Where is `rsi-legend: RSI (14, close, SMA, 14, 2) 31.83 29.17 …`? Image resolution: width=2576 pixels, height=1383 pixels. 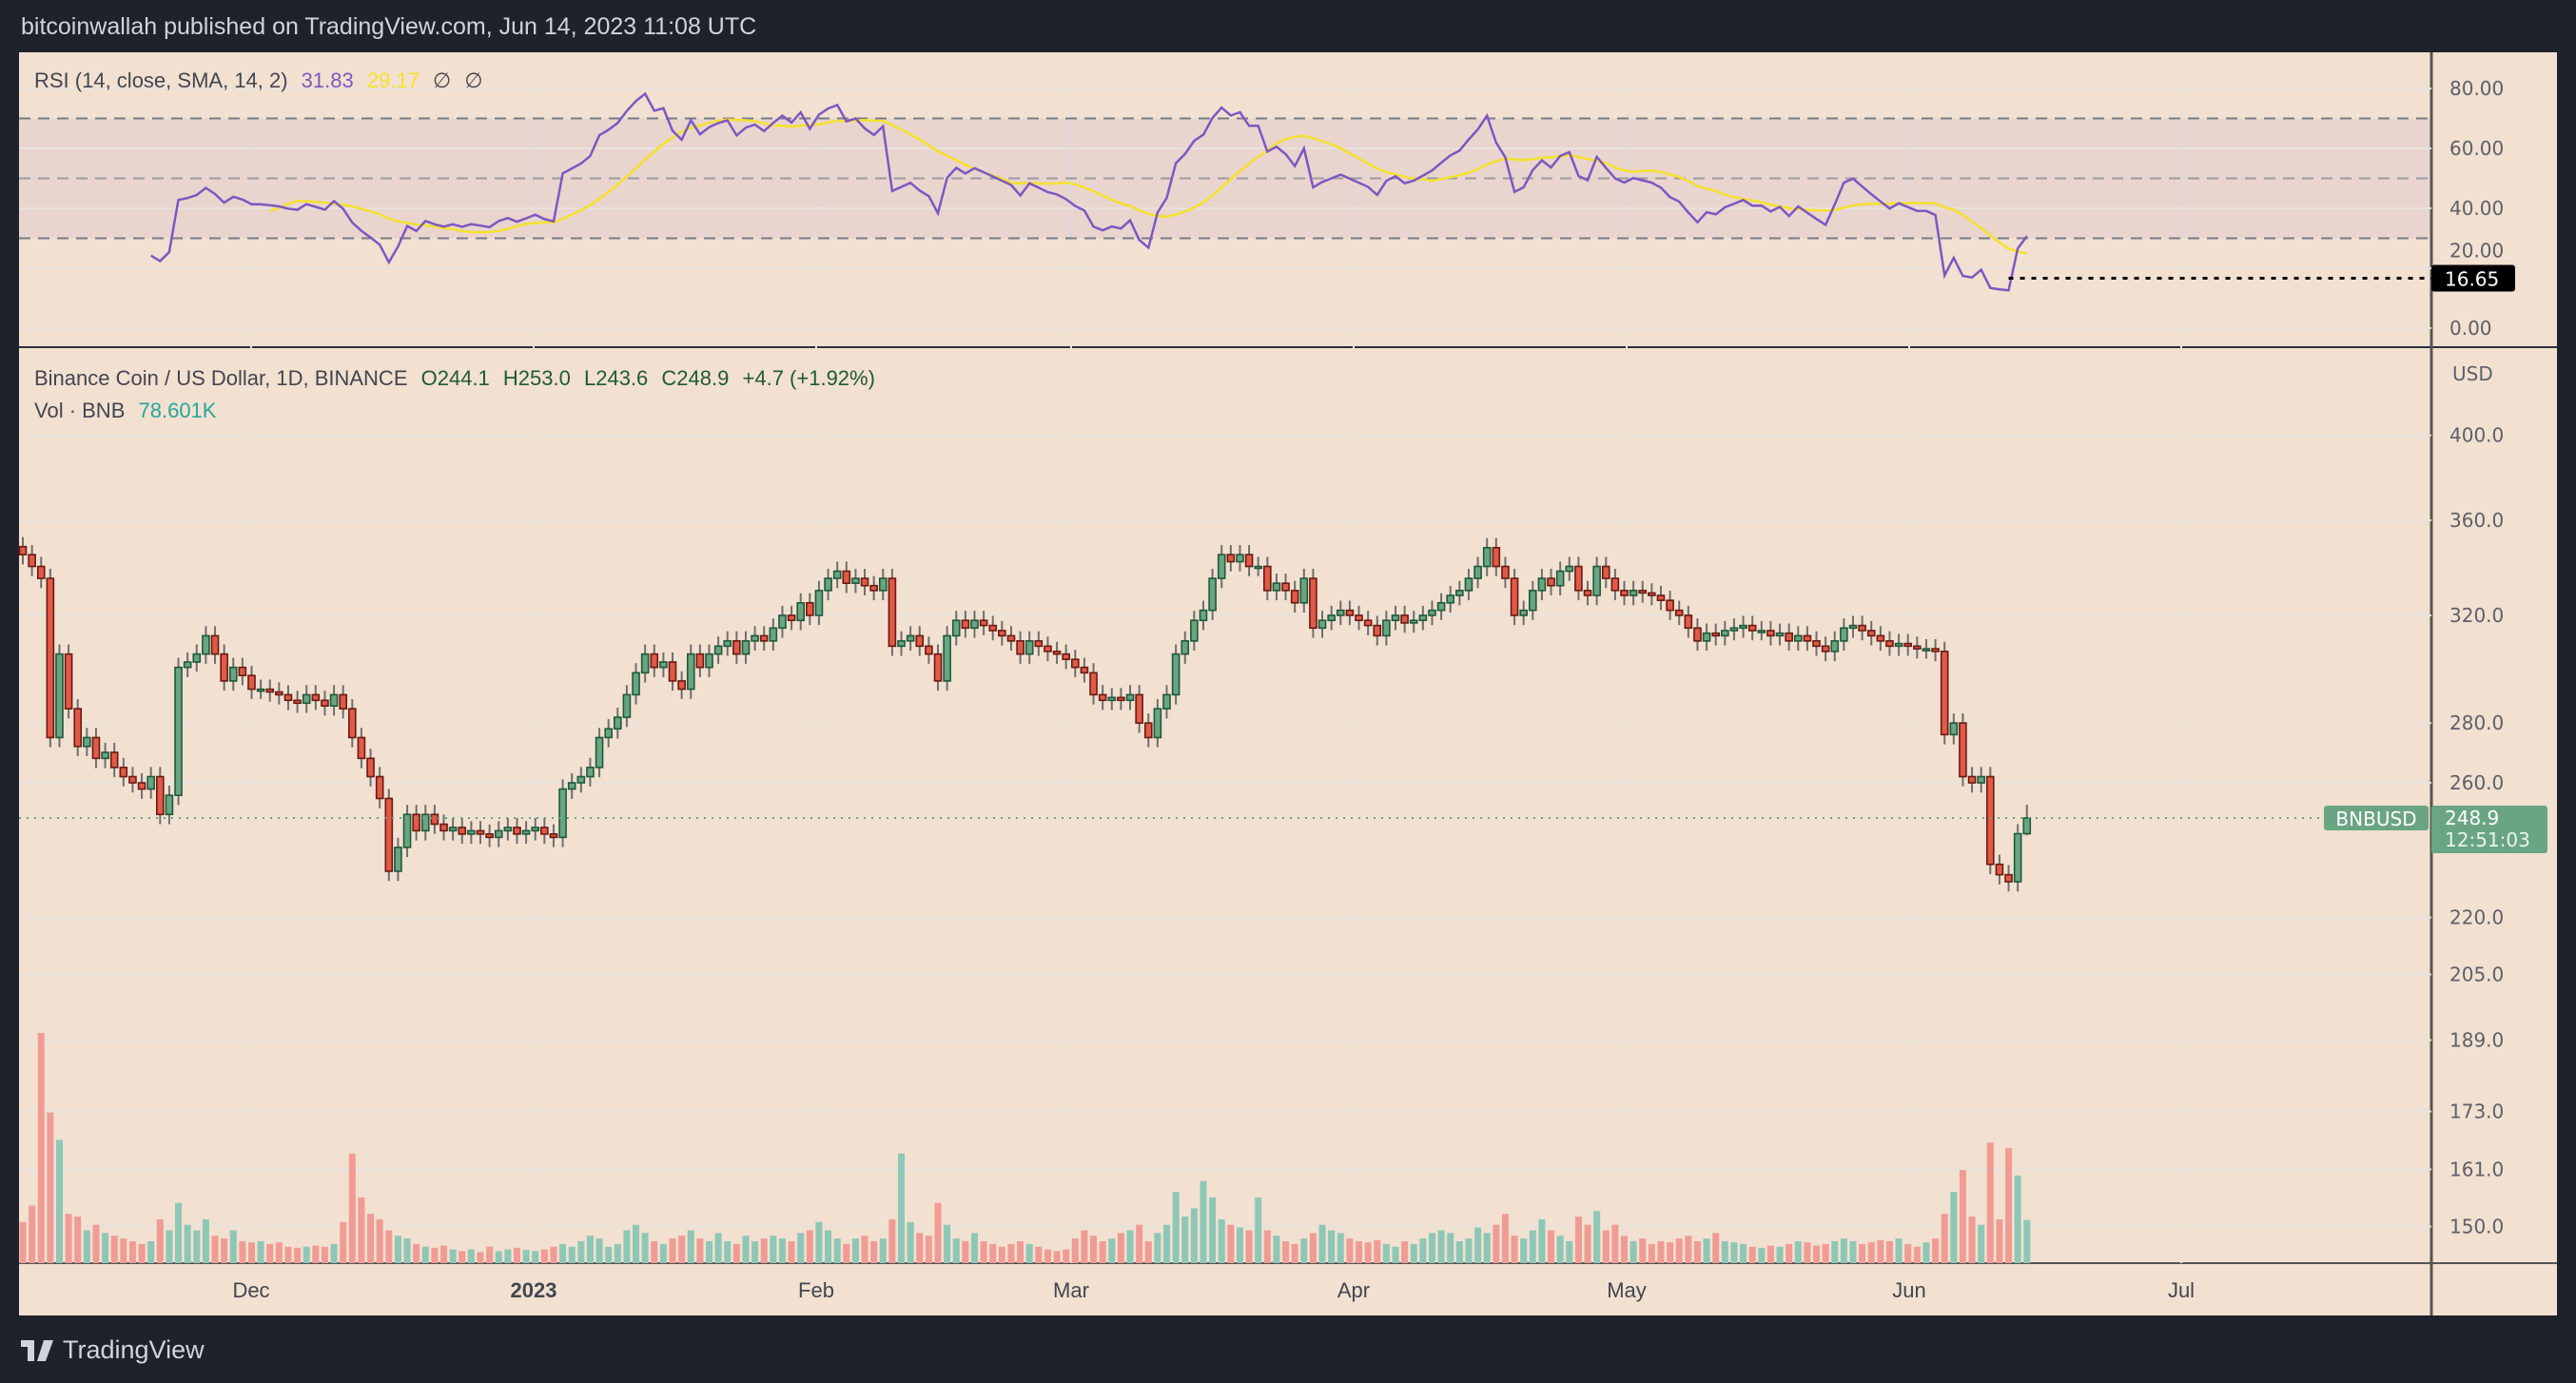 rsi-legend: RSI (14, close, SMA, 14, 2) 31.83 29.17 … is located at coordinates (262, 80).